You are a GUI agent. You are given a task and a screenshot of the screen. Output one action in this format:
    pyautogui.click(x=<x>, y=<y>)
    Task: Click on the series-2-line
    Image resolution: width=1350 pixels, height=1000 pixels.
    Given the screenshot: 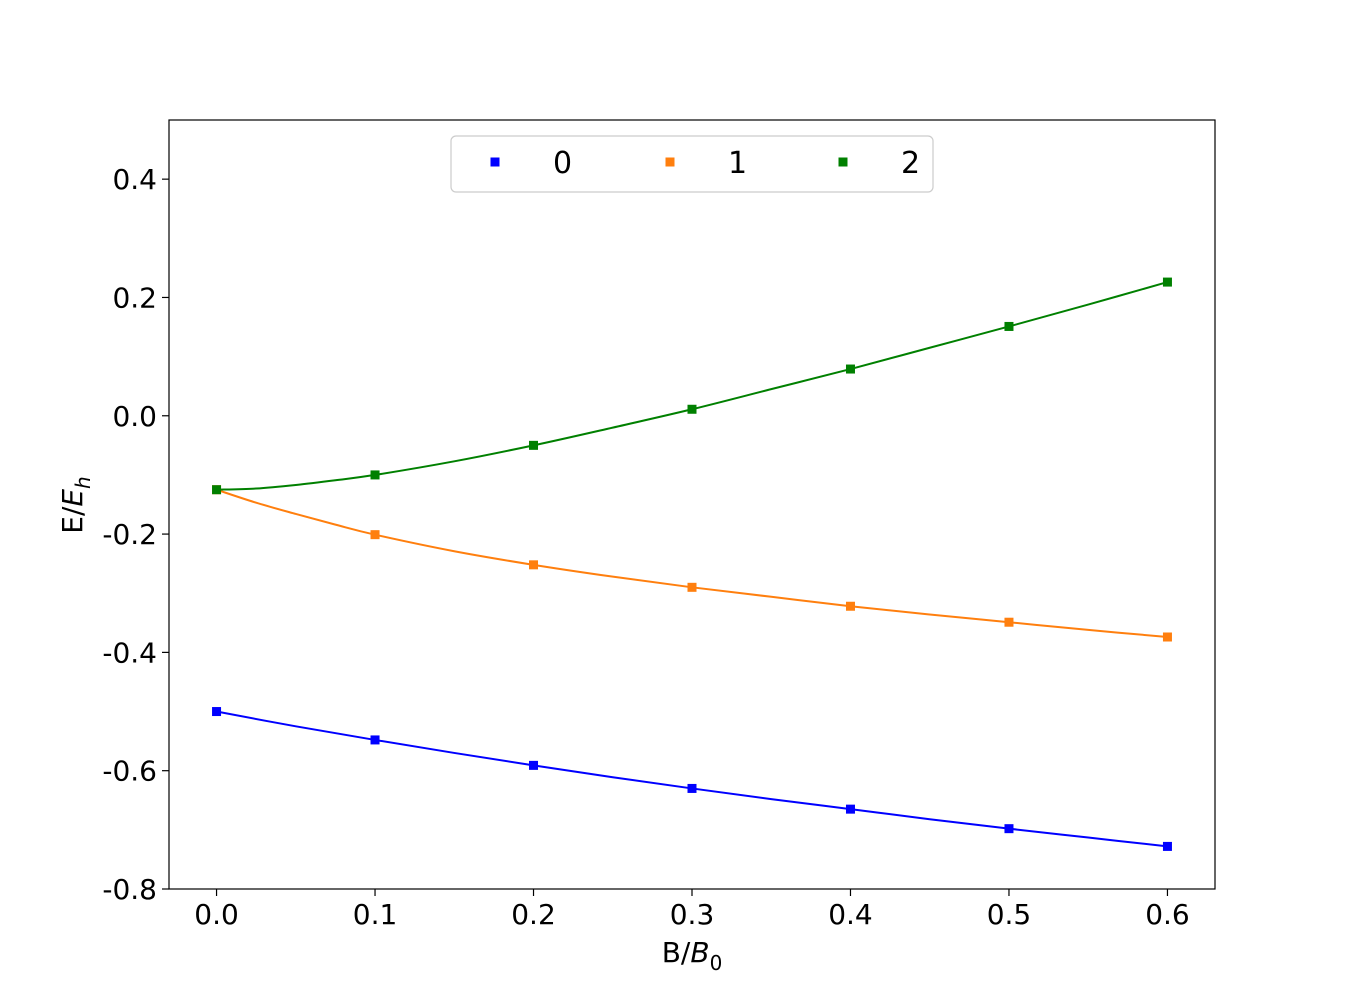 What is the action you would take?
    pyautogui.click(x=692, y=386)
    